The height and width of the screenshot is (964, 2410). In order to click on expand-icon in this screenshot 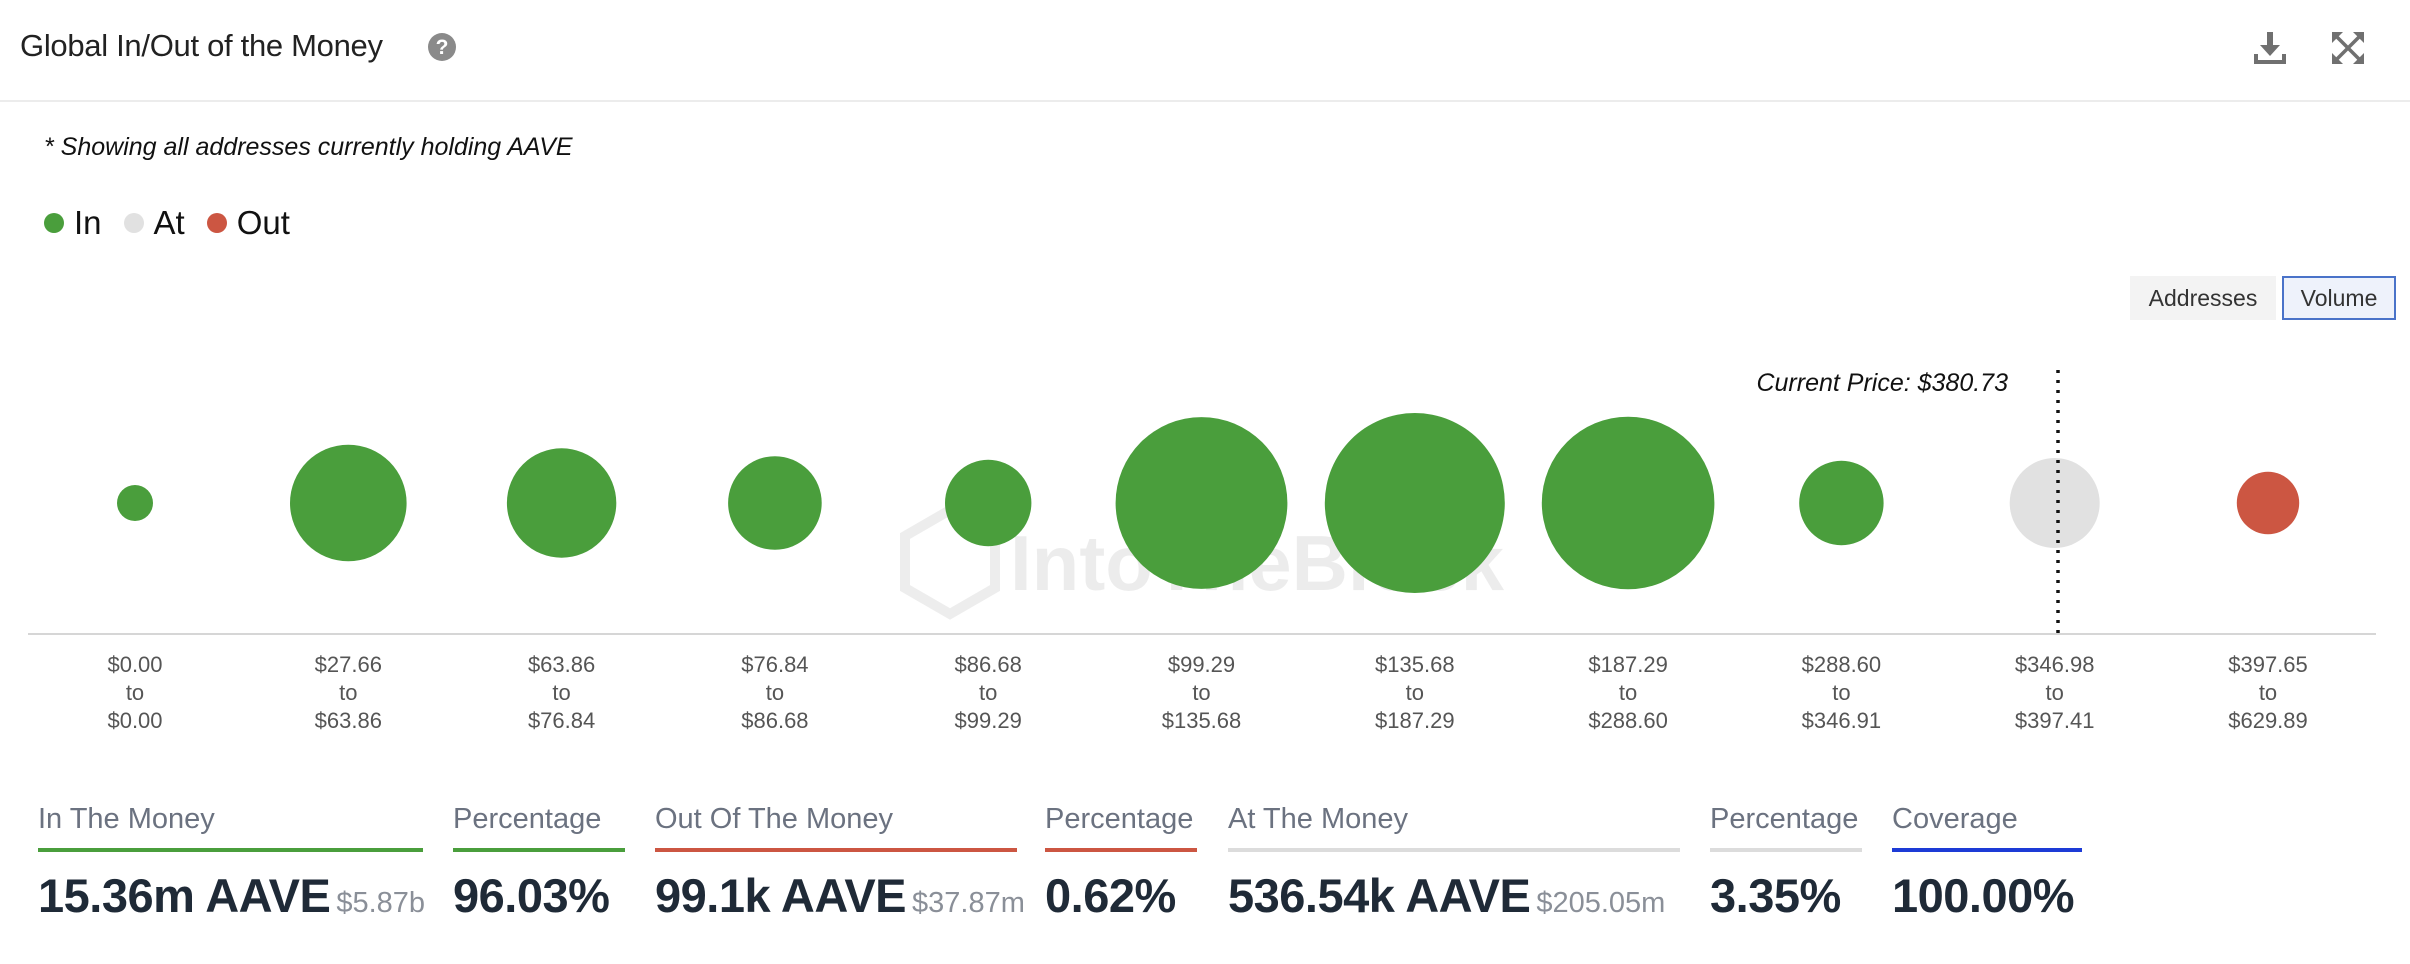, I will do `click(2348, 48)`.